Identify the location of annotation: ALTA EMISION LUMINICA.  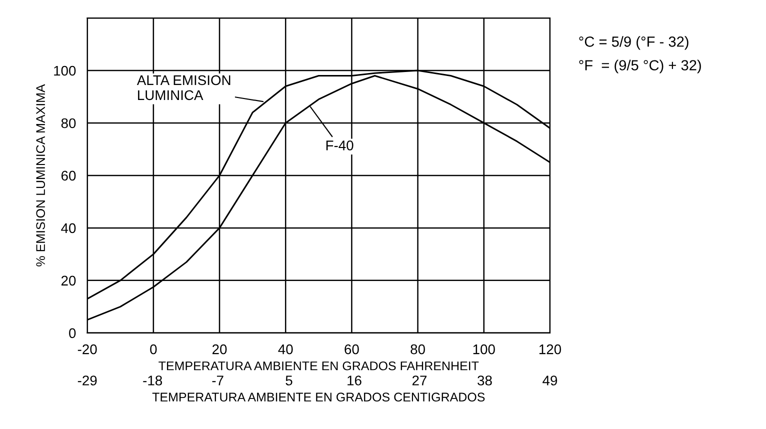
(183, 87).